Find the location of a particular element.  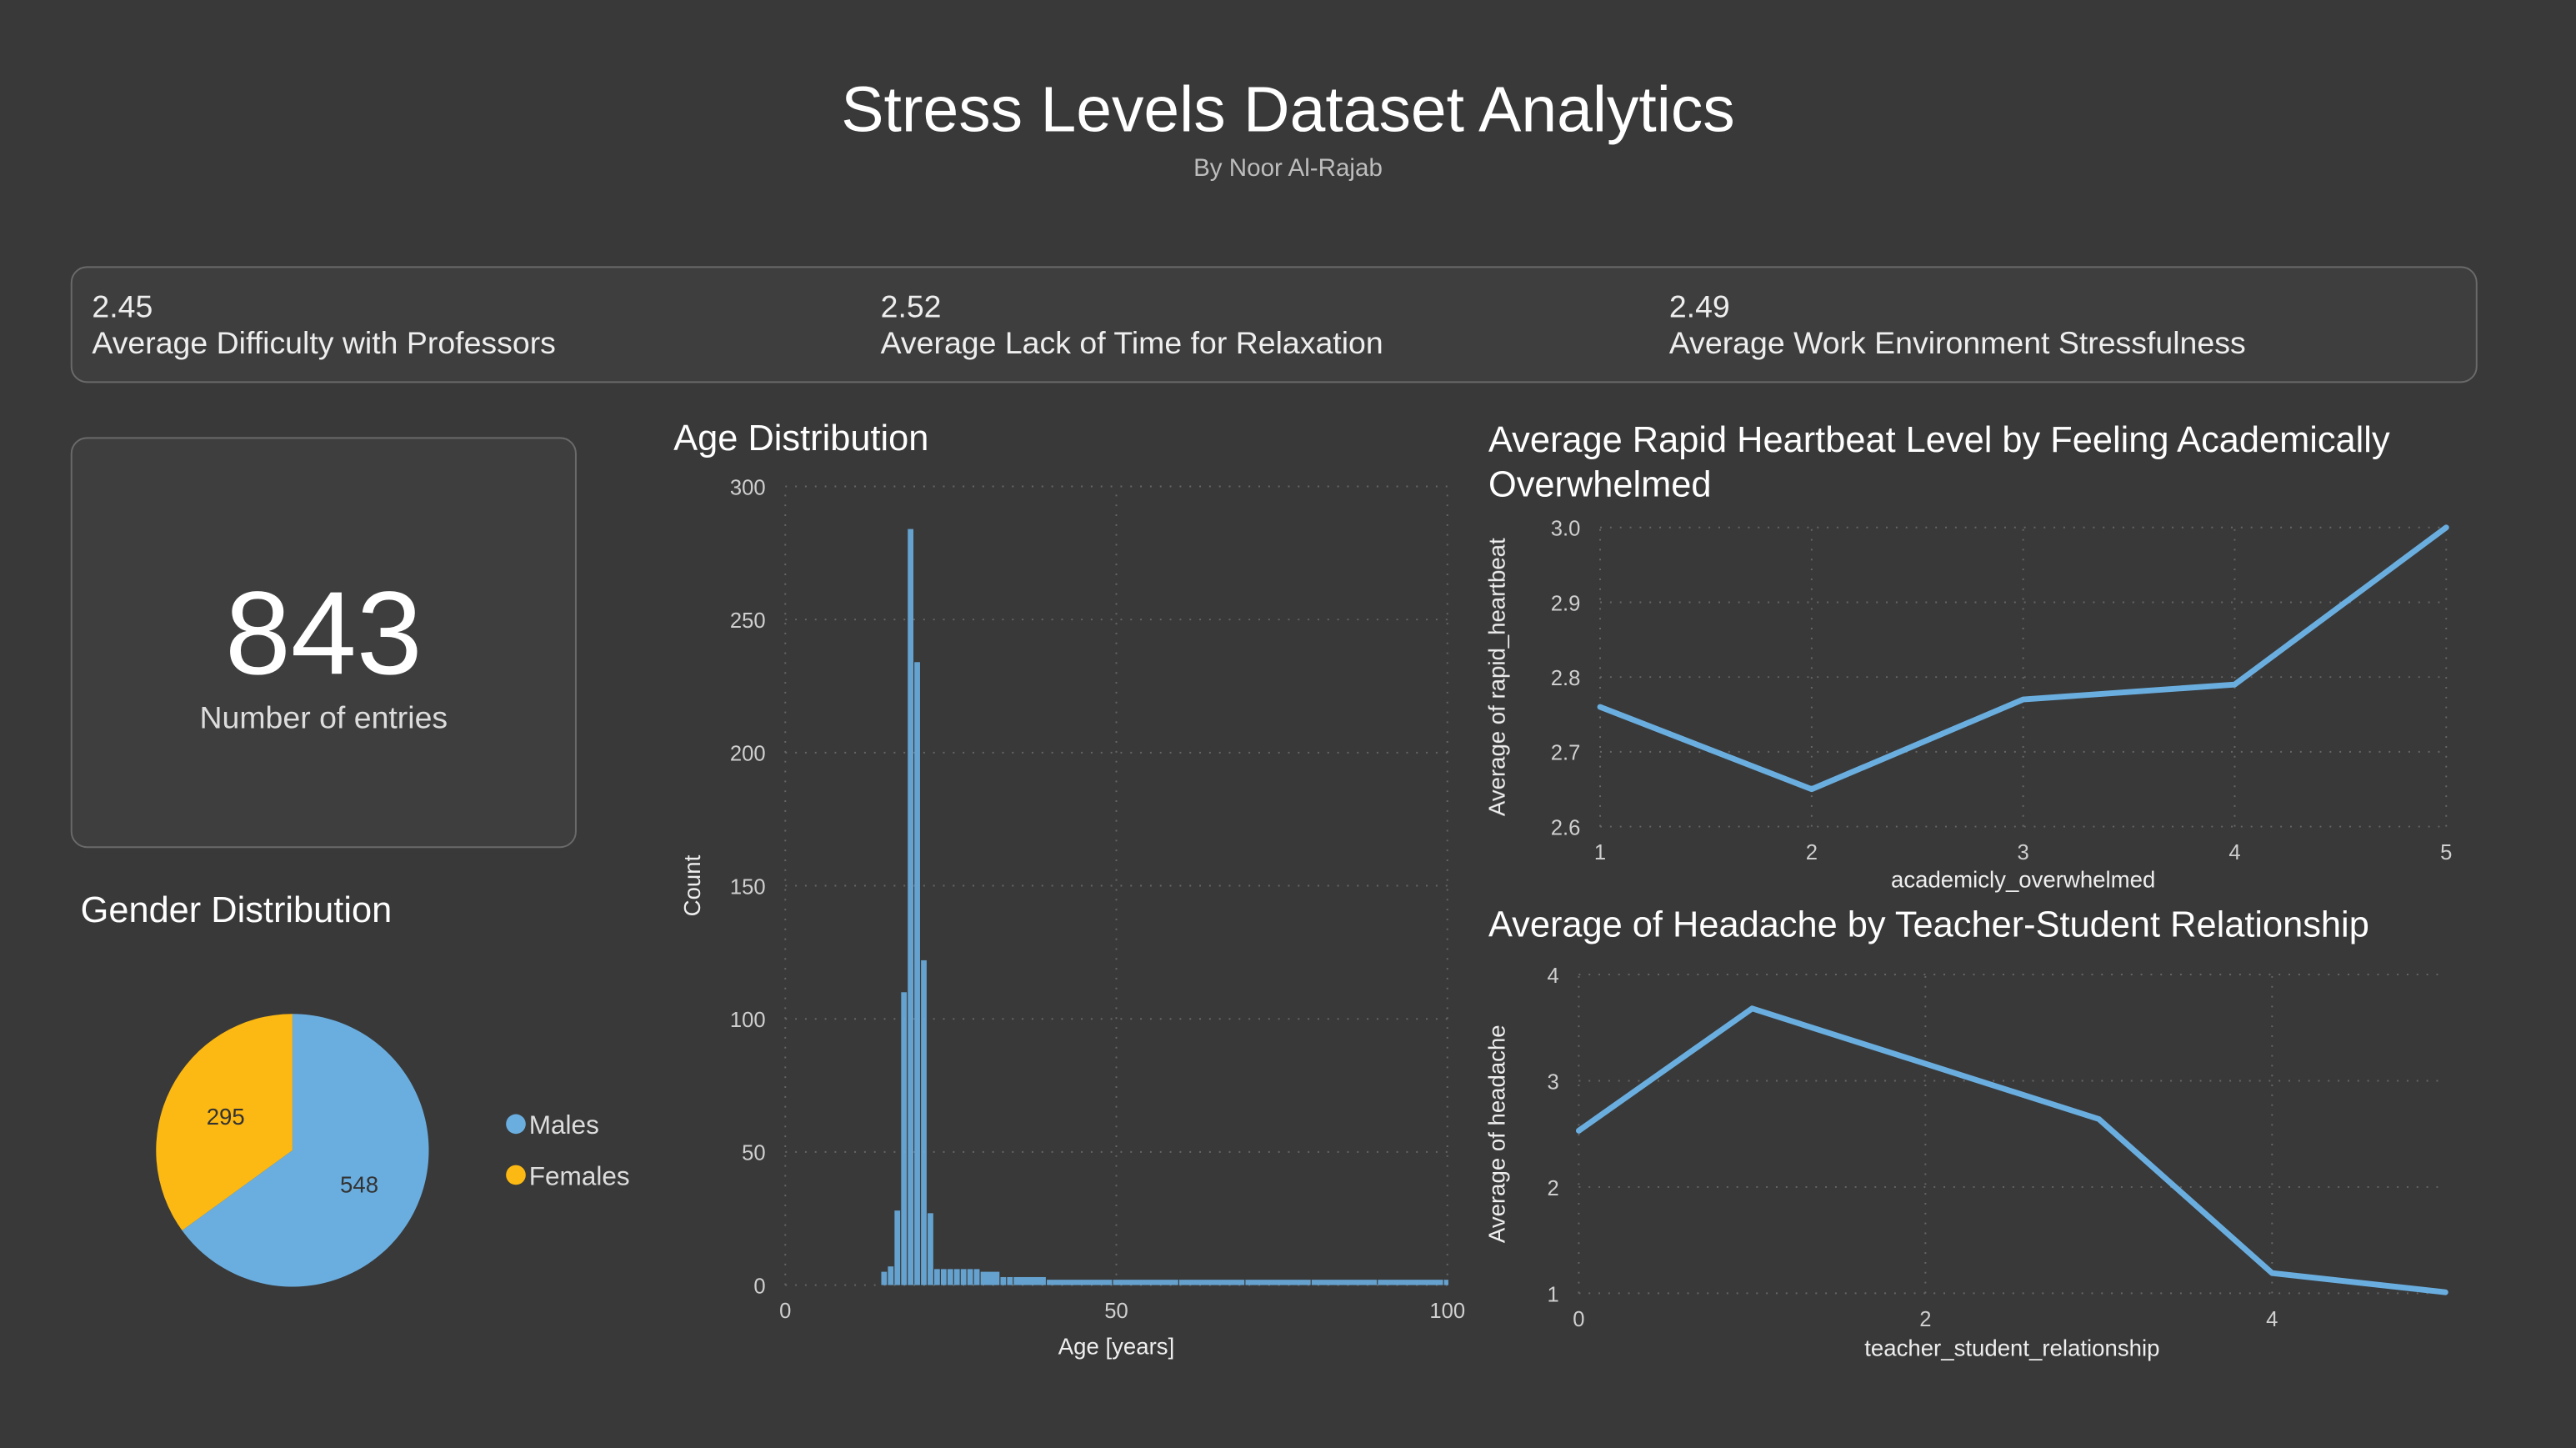

y-tick-label: 1 is located at coordinates (1554, 1294).